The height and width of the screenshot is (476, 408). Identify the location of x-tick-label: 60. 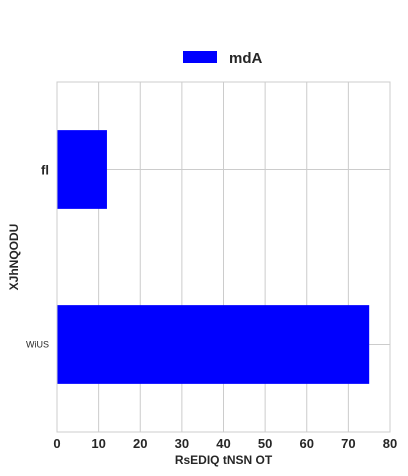
(307, 443).